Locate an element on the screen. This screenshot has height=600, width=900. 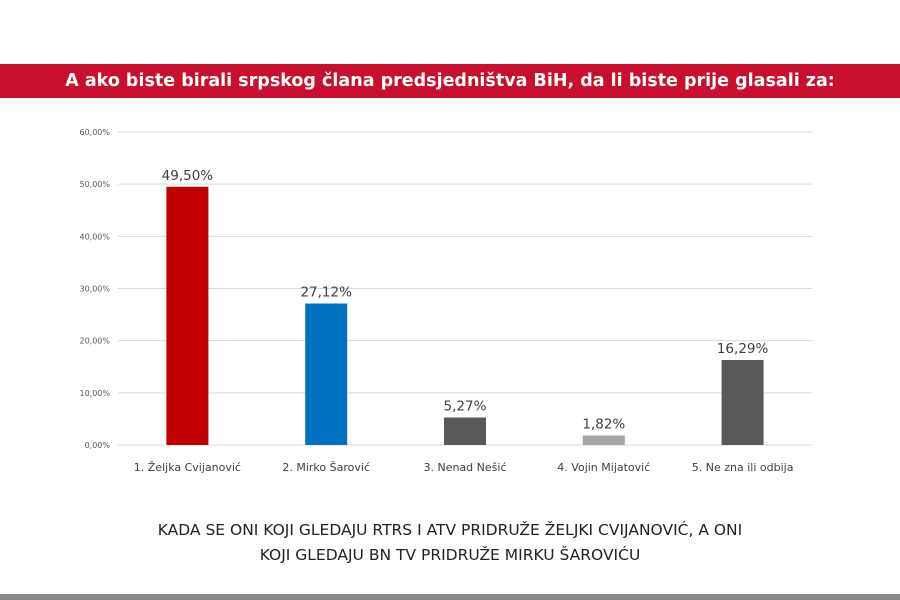
y-tick-label: 20,00% is located at coordinates (94, 341).